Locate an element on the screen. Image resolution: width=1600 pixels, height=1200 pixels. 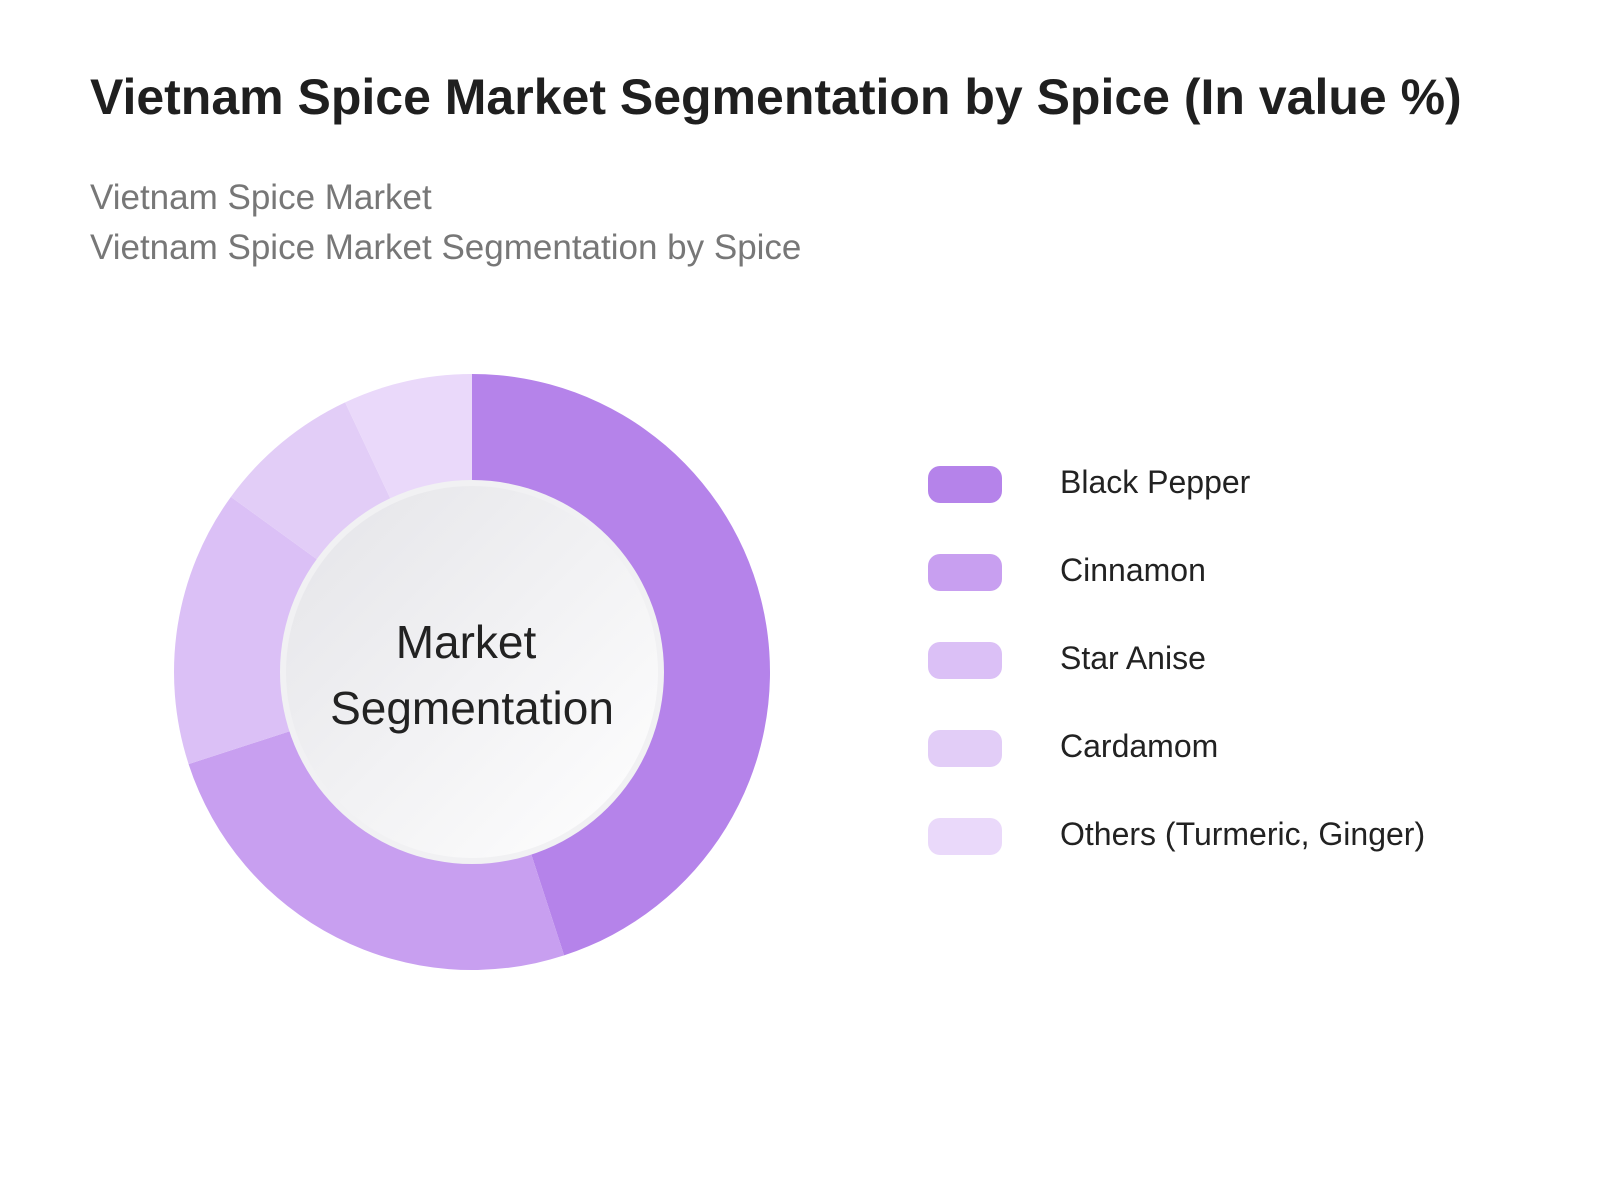
donut-slice-cinnamon is located at coordinates (376, 849).